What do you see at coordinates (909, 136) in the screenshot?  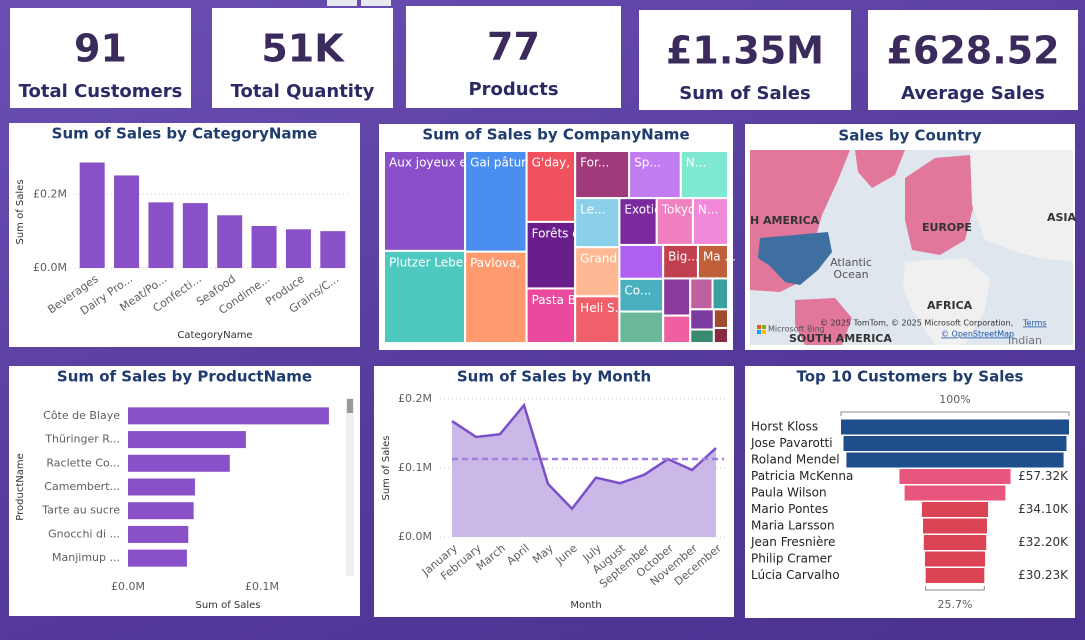 I see `map-title: Sales by Country` at bounding box center [909, 136].